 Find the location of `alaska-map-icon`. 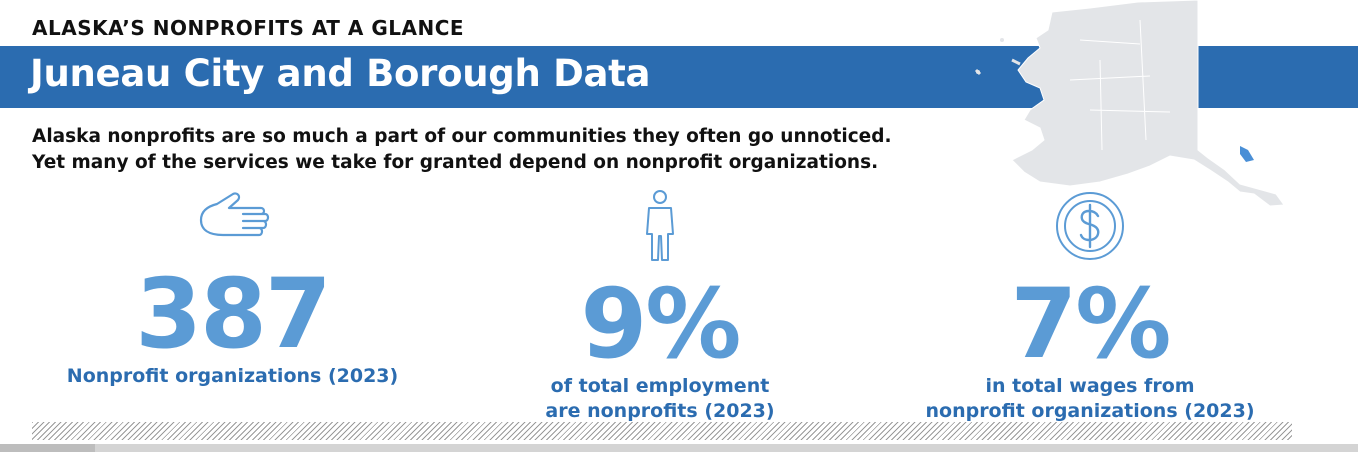

alaska-map-icon is located at coordinates (1129, 103).